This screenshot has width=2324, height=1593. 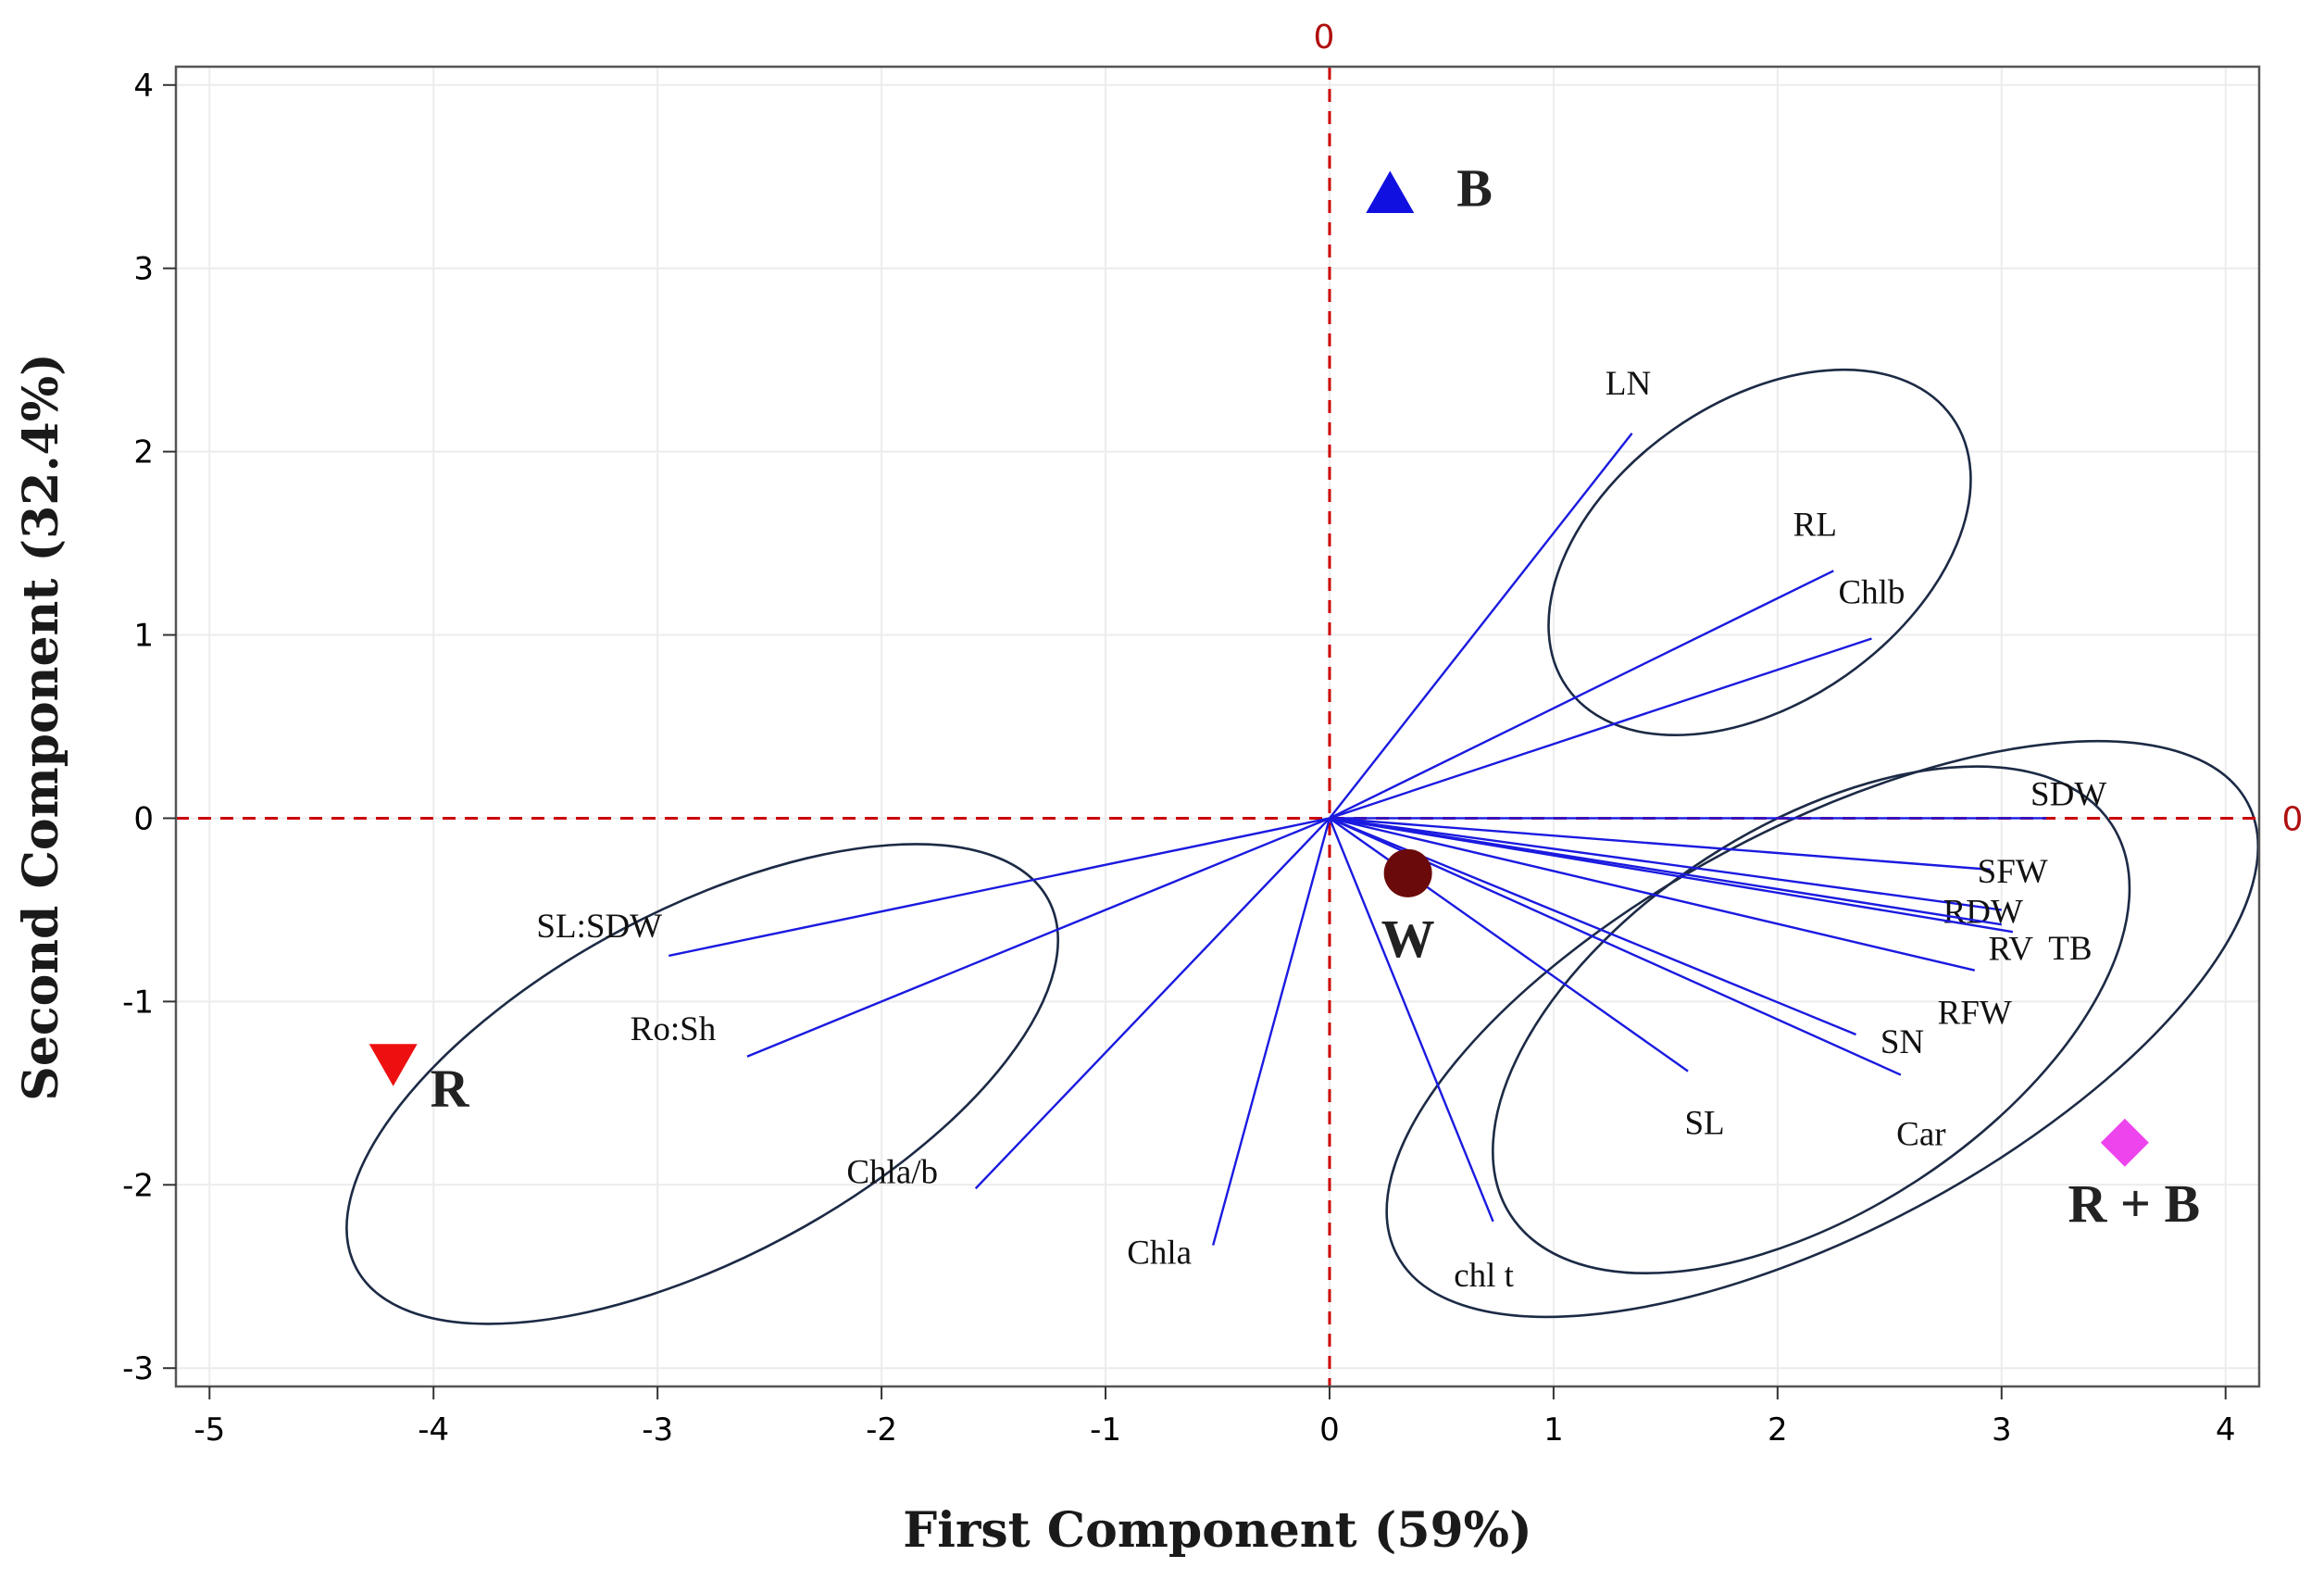 I want to click on loading-label: SDW, so click(x=2068, y=794).